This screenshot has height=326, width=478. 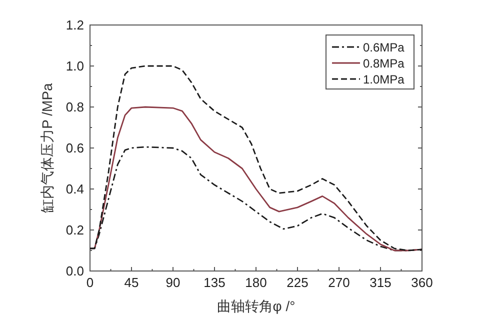 I want to click on x-tick-label: 180, so click(x=256, y=282).